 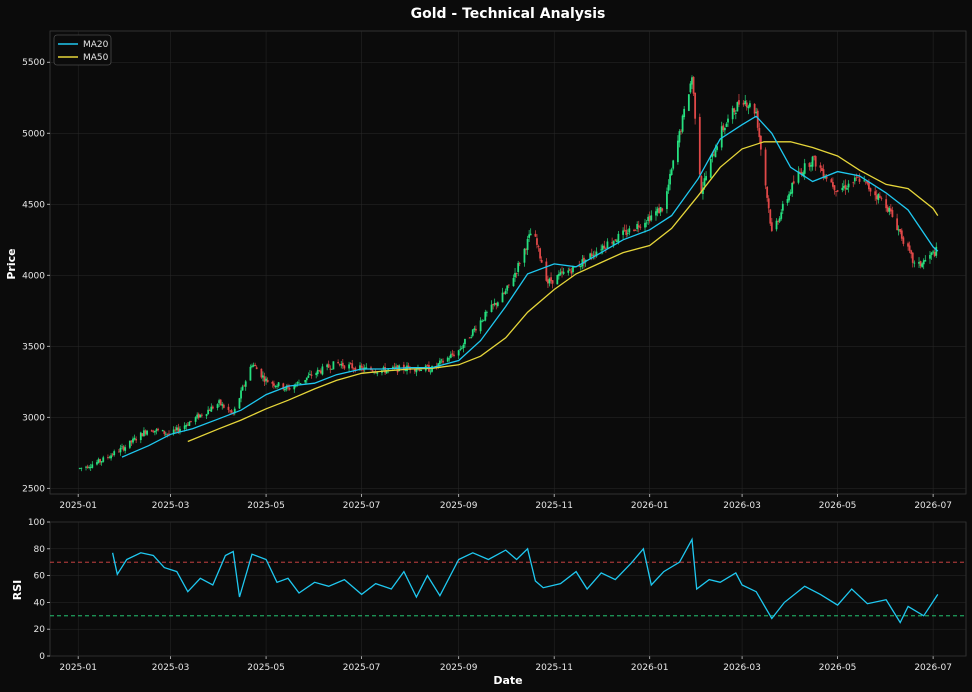 What do you see at coordinates (33, 489) in the screenshot?
I see `price-y-tick-label: 2500` at bounding box center [33, 489].